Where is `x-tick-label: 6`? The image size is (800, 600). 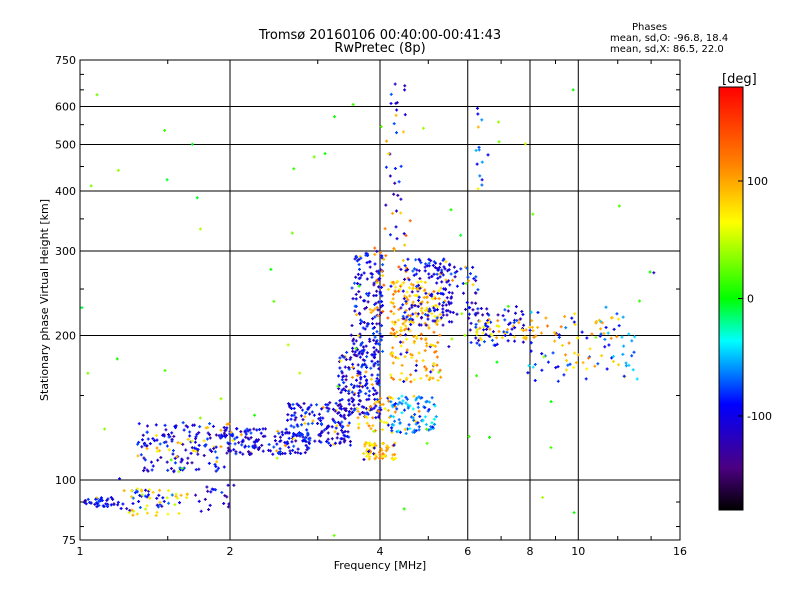
x-tick-label: 6 is located at coordinates (467, 551).